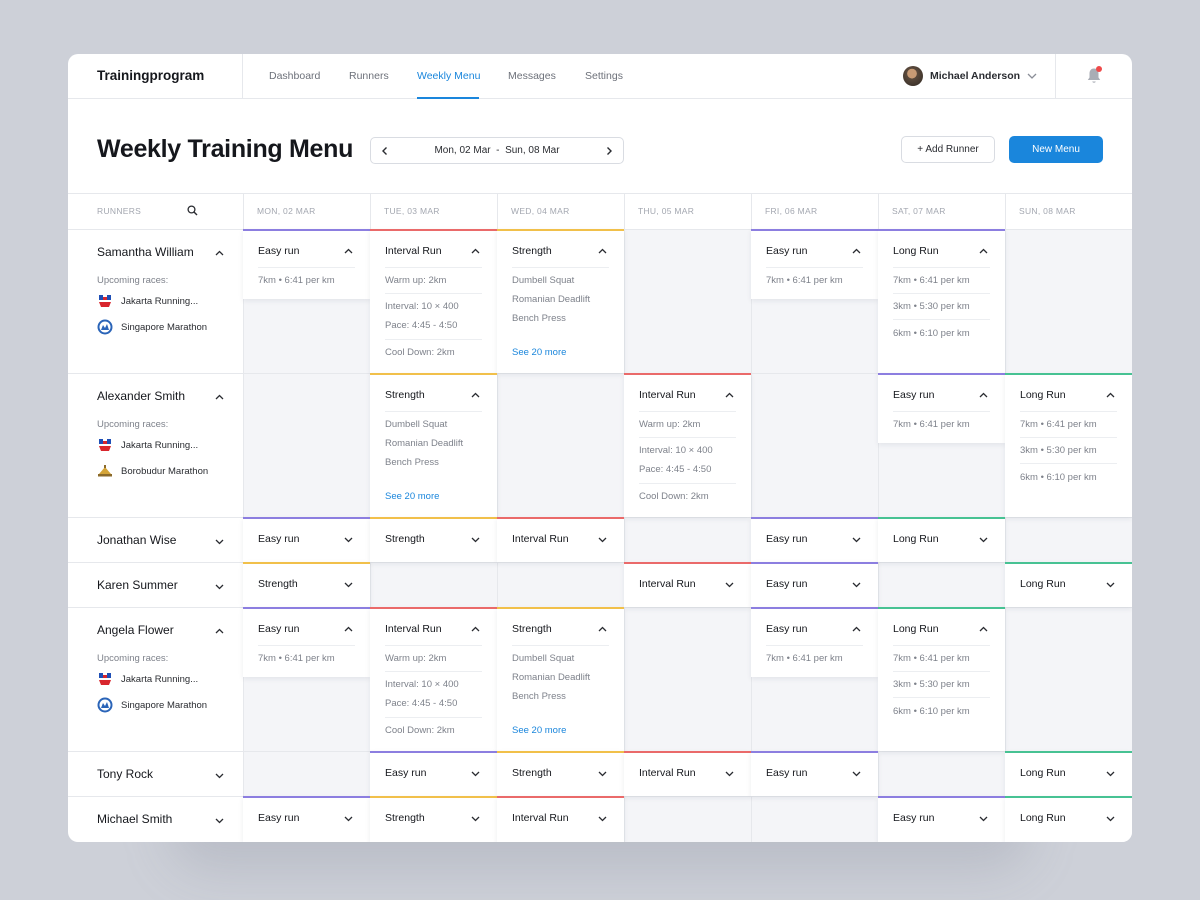 This screenshot has width=1200, height=900. I want to click on add-runner-button: + Add Runner, so click(948, 149).